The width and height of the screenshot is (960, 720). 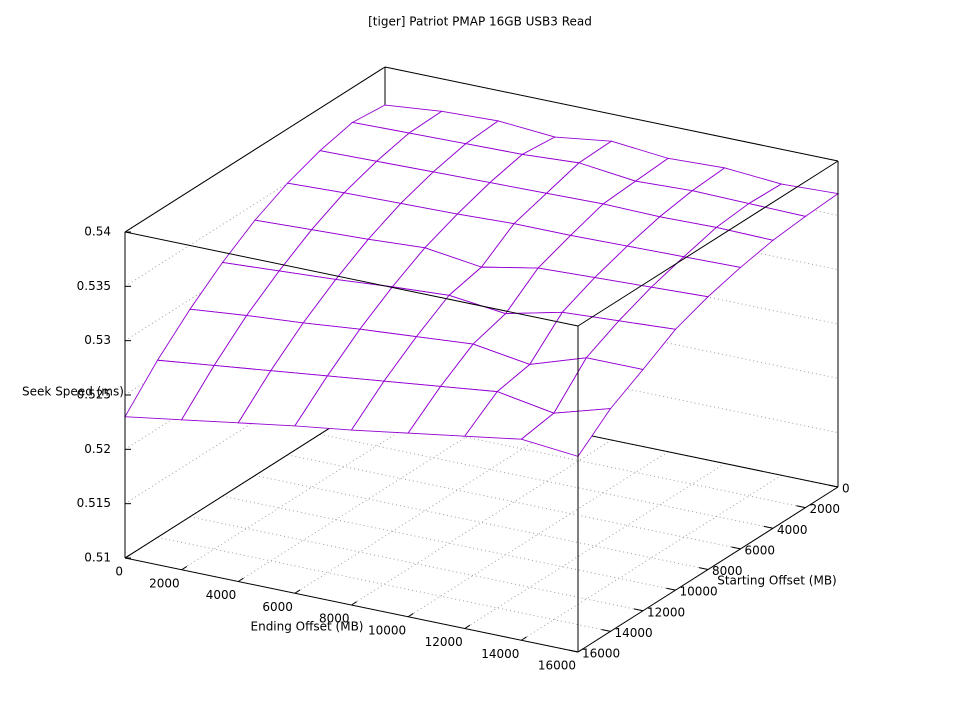 What do you see at coordinates (760, 550) in the screenshot?
I see `y-tick-label: 6000` at bounding box center [760, 550].